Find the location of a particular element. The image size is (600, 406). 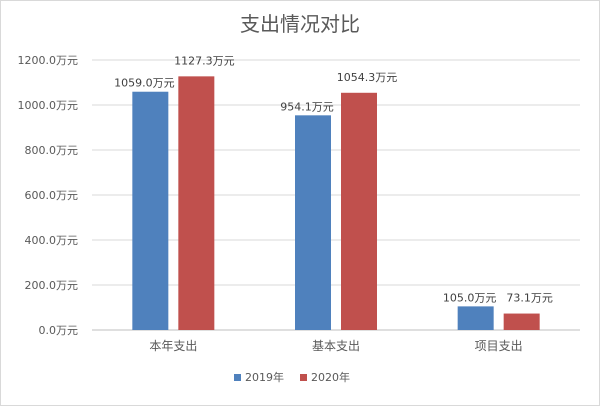

legend-label: 2020年 is located at coordinates (330, 377).